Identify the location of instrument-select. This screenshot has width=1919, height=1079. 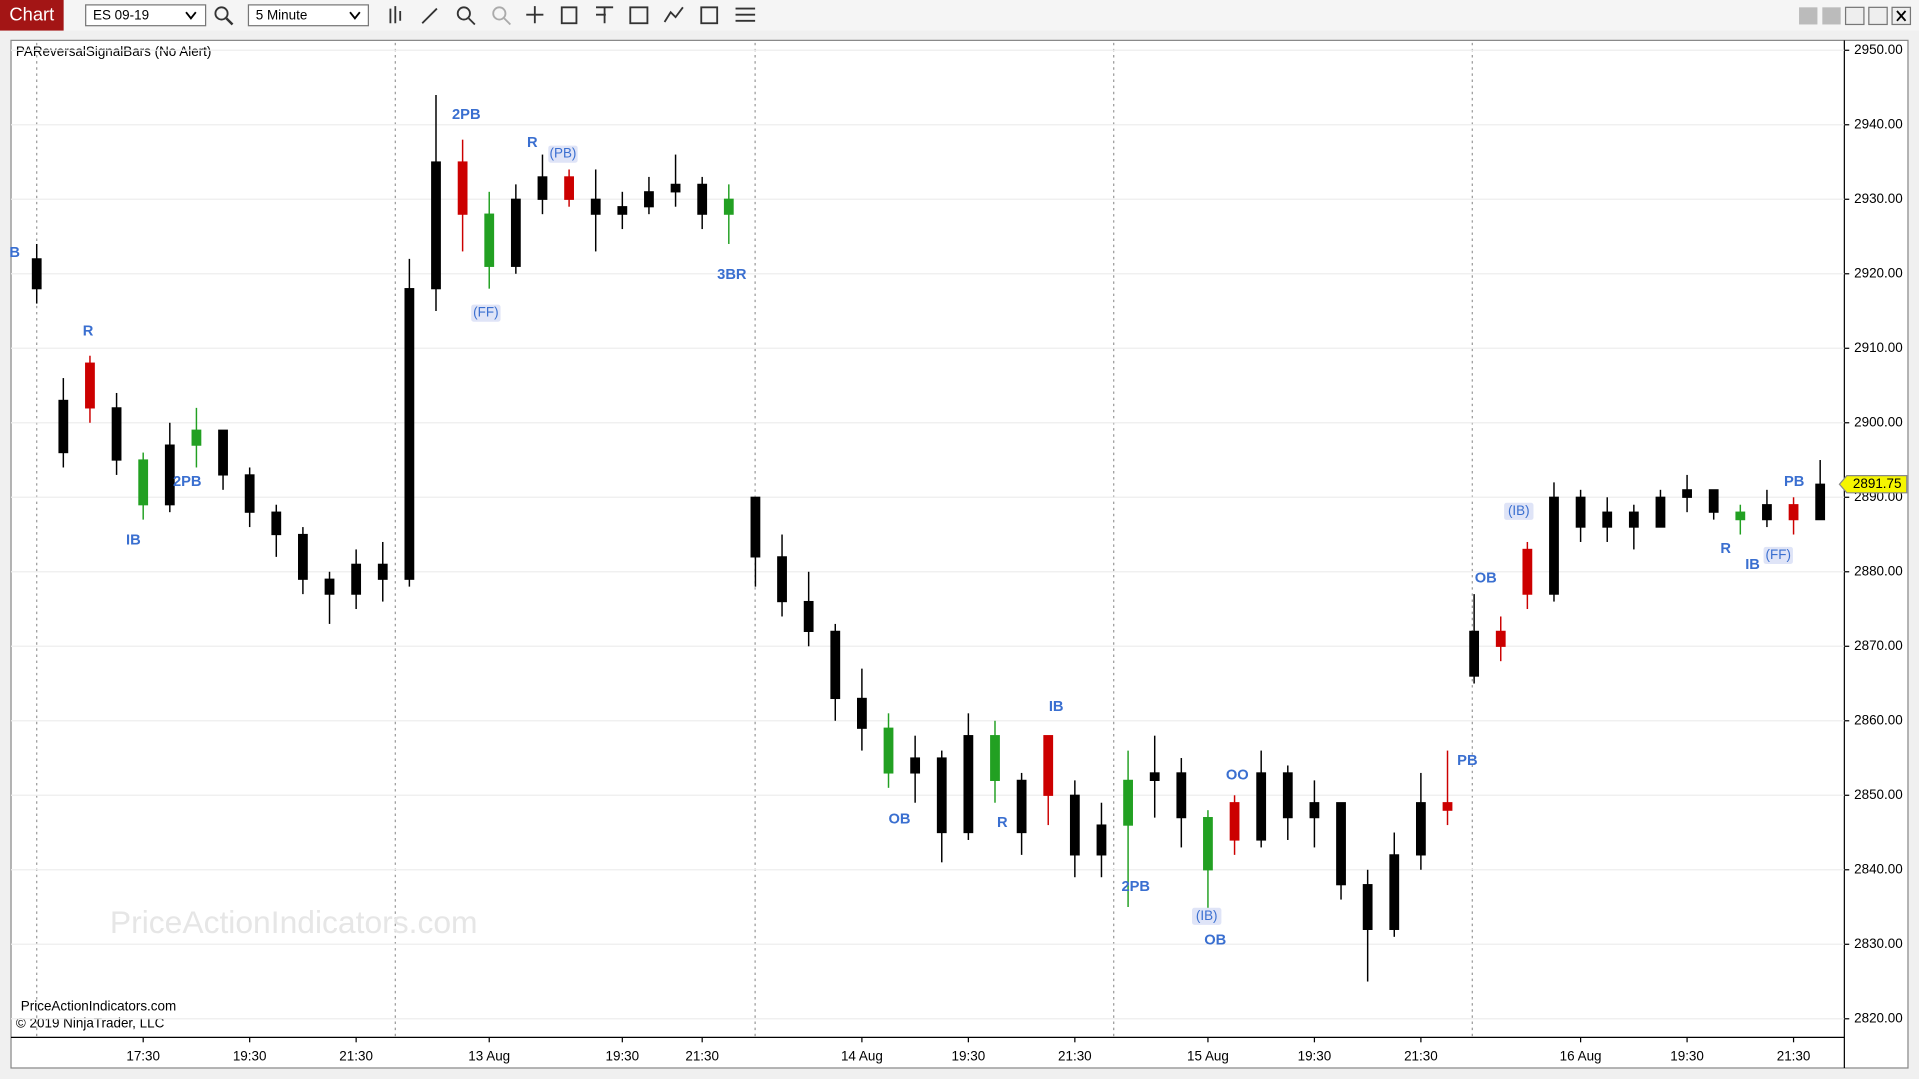
(146, 15).